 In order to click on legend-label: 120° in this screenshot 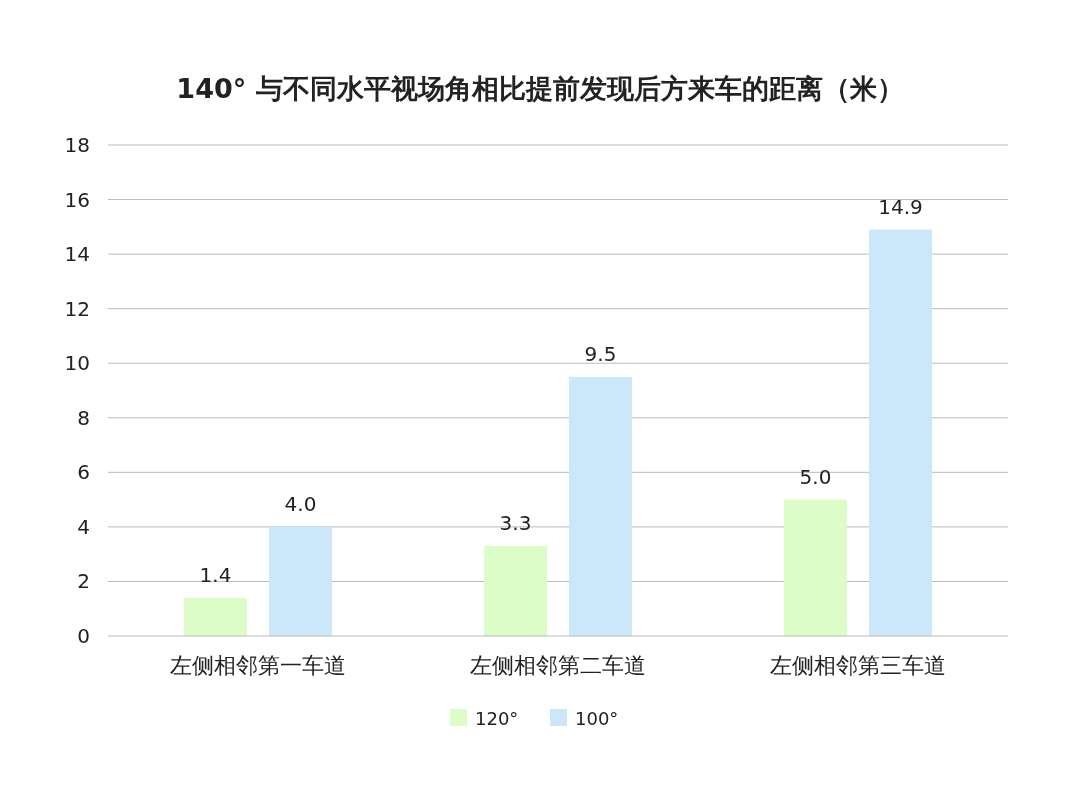, I will do `click(497, 718)`.